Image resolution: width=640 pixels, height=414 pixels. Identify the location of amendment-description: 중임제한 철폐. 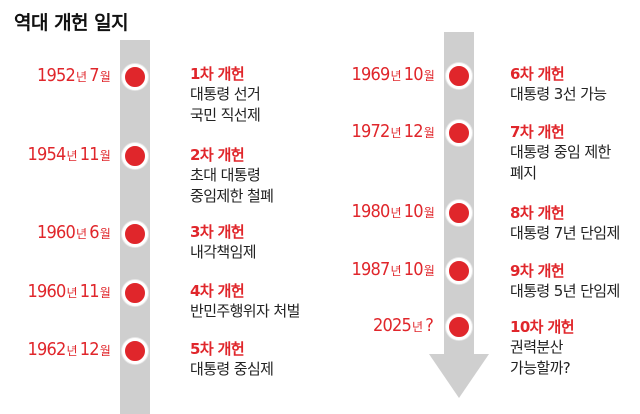
(232, 196).